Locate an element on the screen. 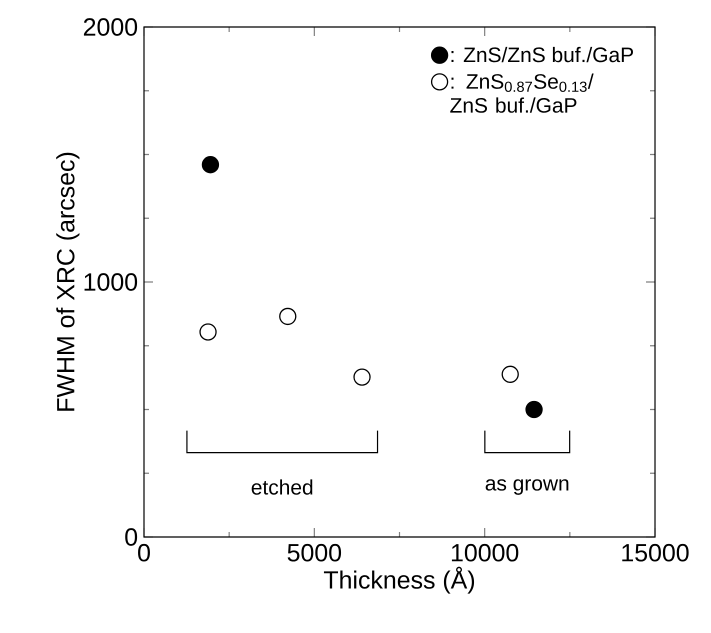 The image size is (711, 633). x-tick-label: 15000 is located at coordinates (655, 553).